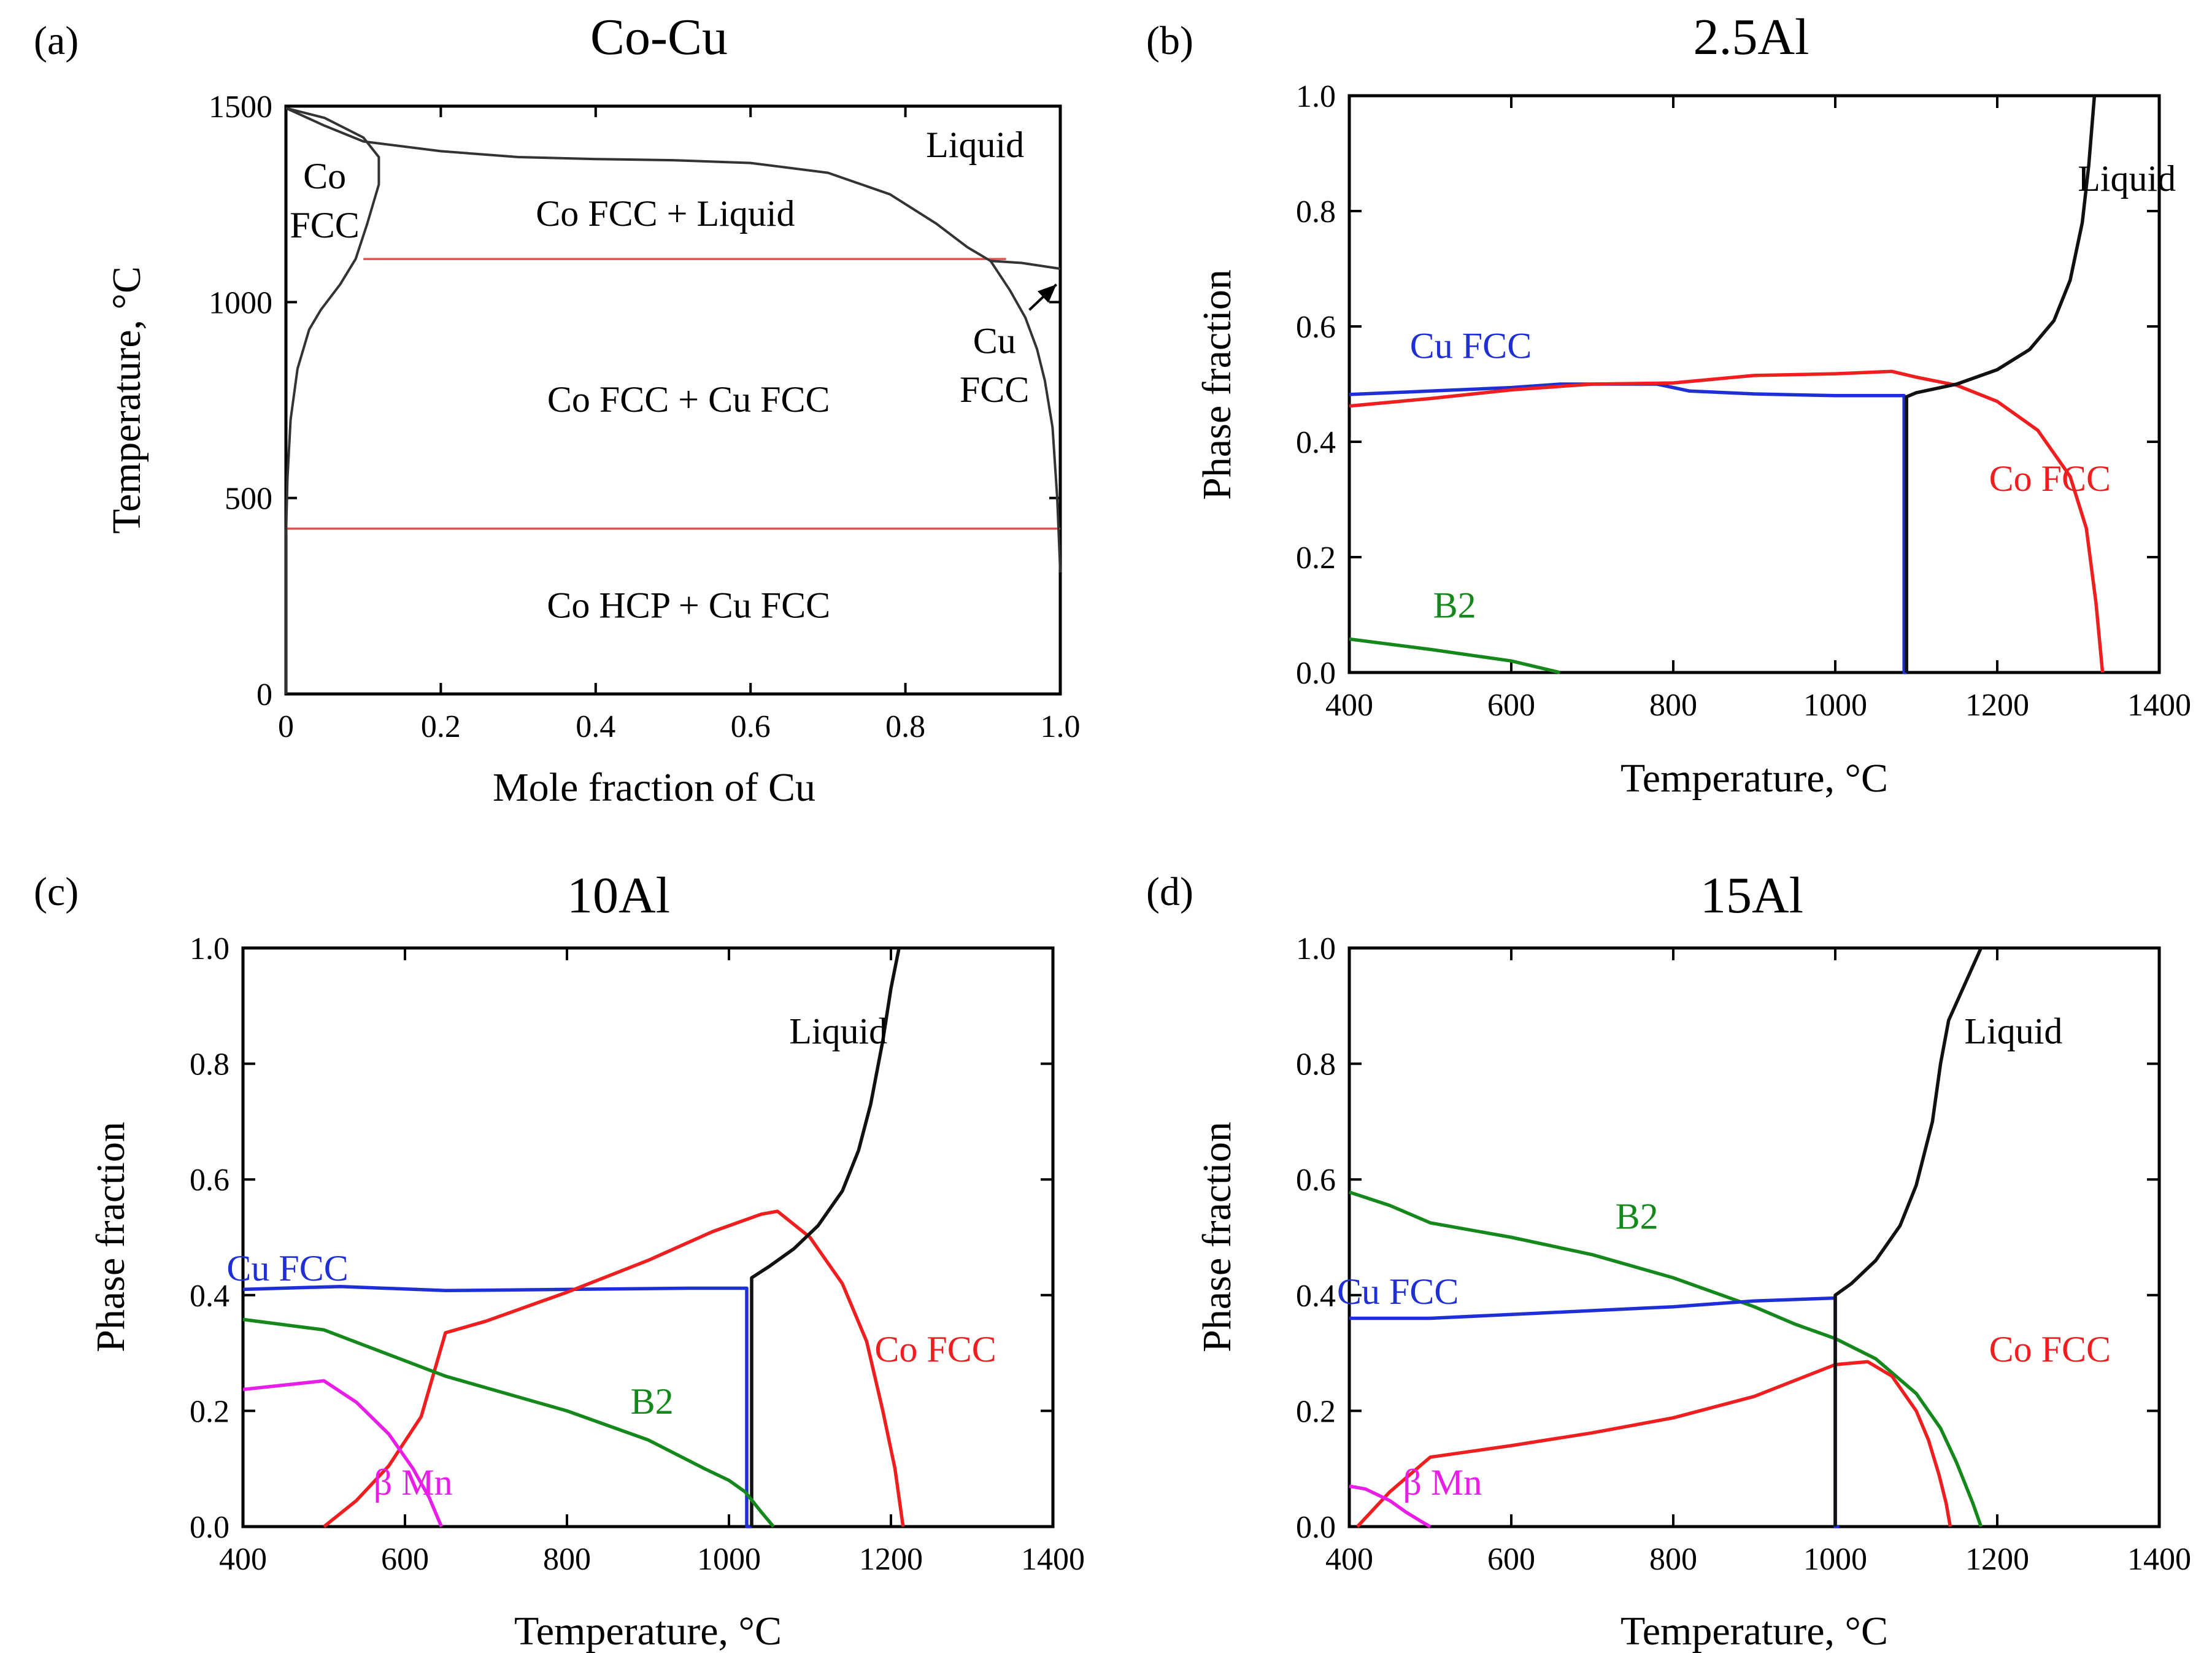 The height and width of the screenshot is (1653, 2212). What do you see at coordinates (1316, 1296) in the screenshot?
I see `panel-d-ytick-label: 0.4` at bounding box center [1316, 1296].